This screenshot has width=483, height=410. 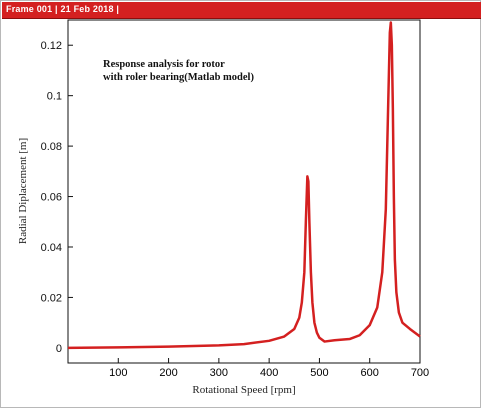 I want to click on x-tick-label: 600, so click(x=370, y=373).